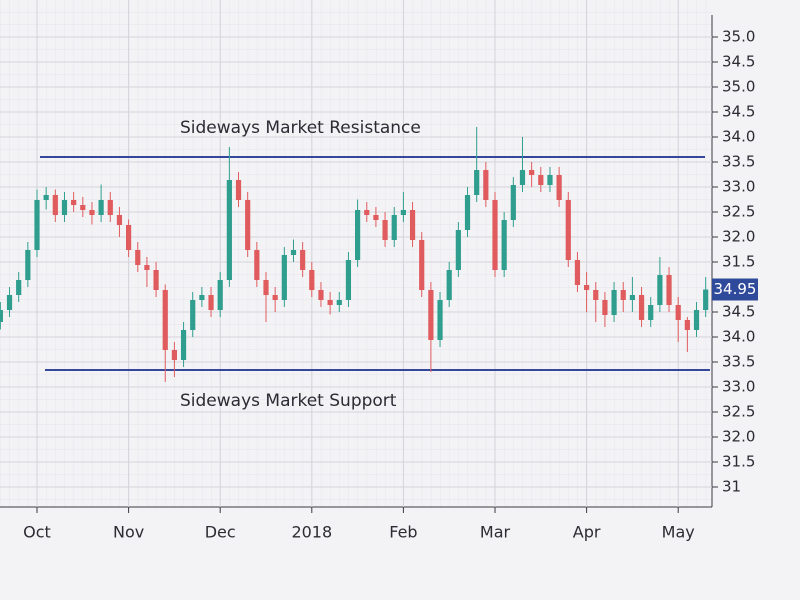  I want to click on x-tick-label: Dec, so click(220, 532).